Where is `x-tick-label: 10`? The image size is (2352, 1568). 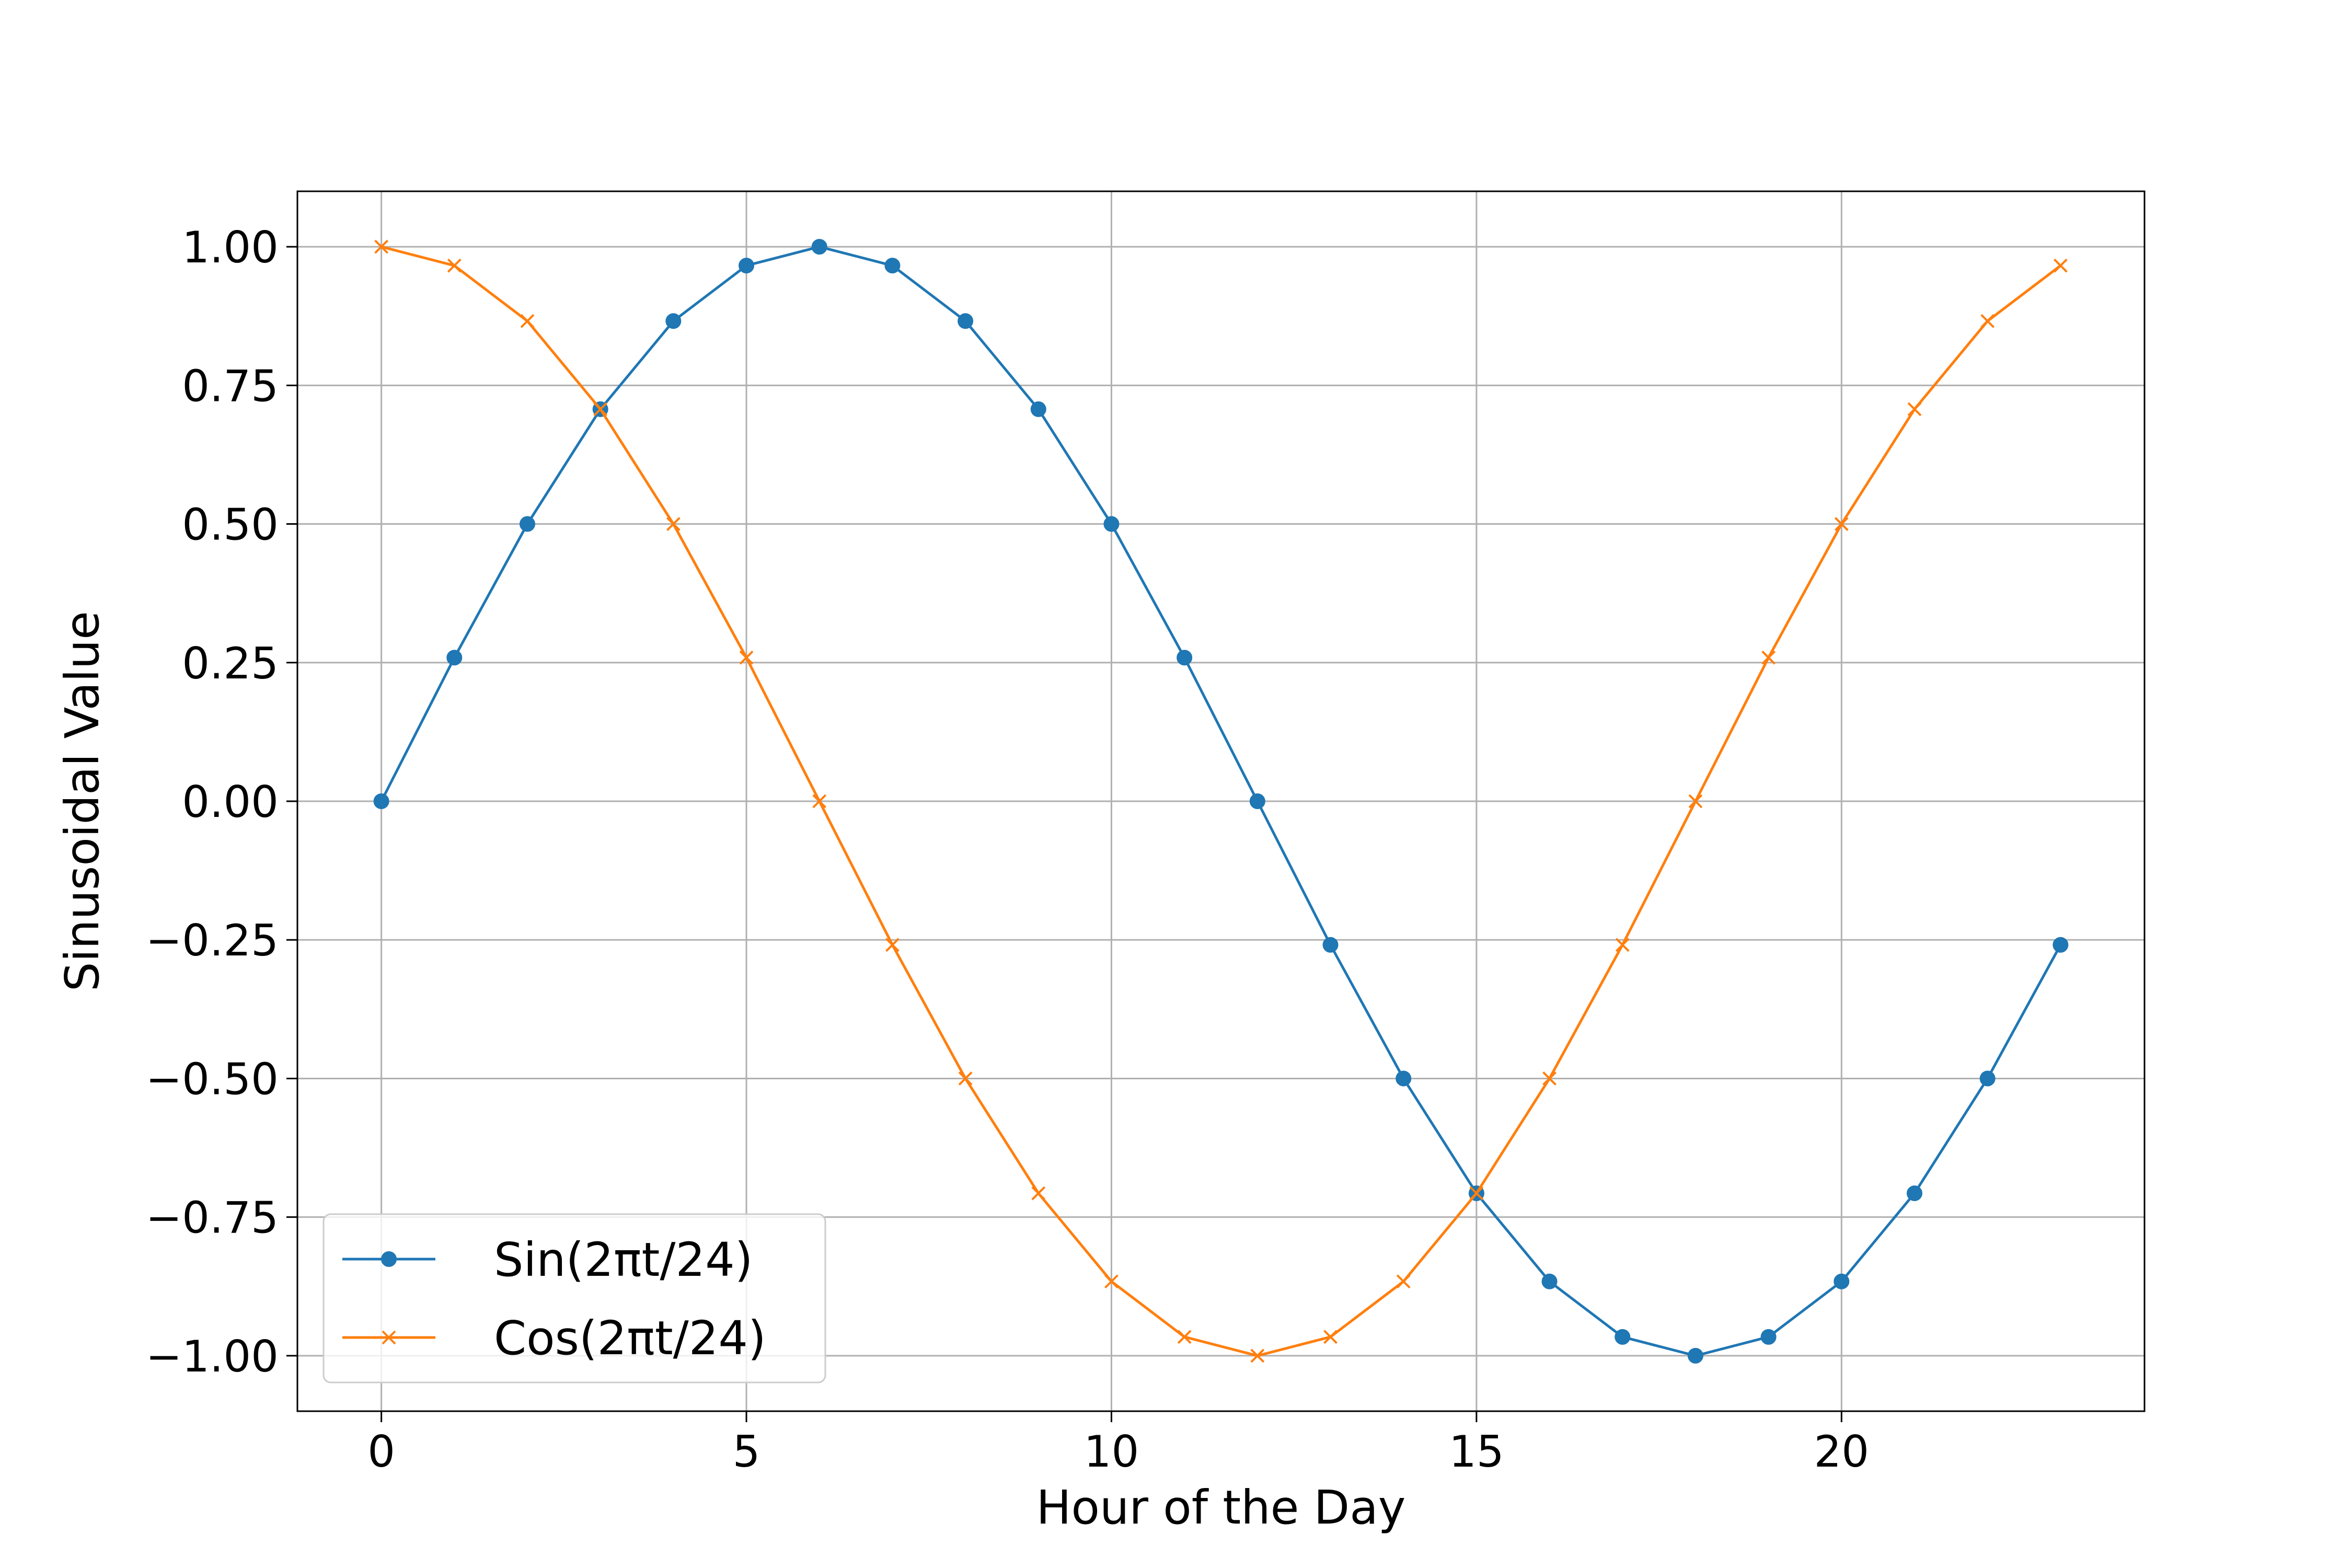 x-tick-label: 10 is located at coordinates (1111, 1451).